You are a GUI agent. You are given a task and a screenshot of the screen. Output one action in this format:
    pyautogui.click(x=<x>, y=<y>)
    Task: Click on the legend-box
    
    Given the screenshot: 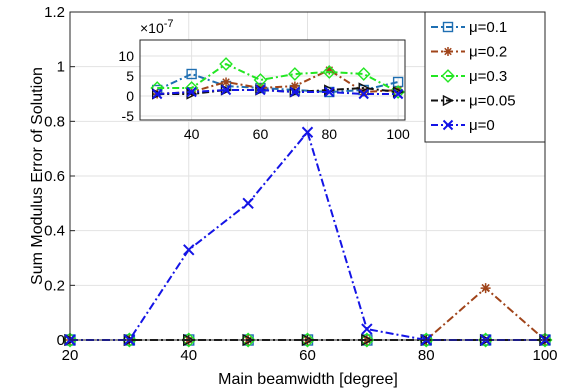 What is the action you would take?
    pyautogui.click(x=485, y=77)
    